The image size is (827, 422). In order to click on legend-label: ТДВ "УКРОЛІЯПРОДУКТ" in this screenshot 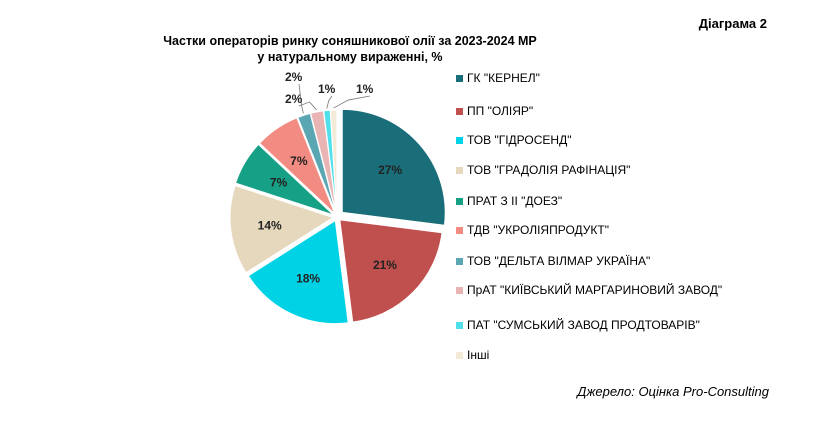, I will do `click(538, 230)`.